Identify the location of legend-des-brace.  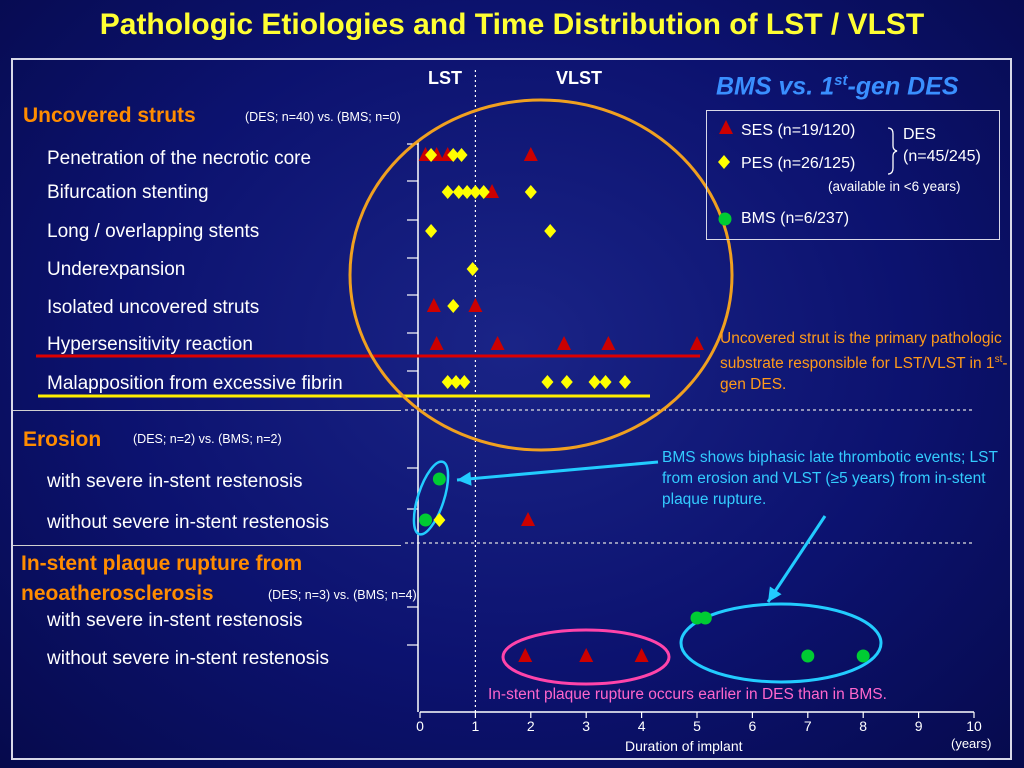
(892, 151).